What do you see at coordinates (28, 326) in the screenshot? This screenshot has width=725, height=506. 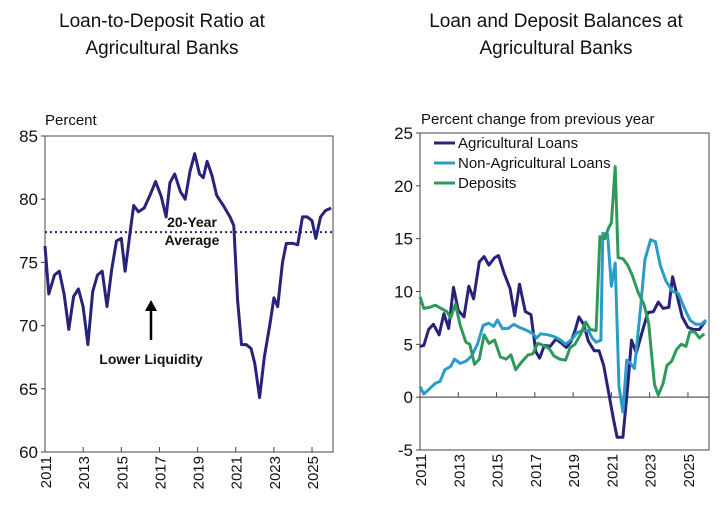 I see `left-y-tick-label: 70` at bounding box center [28, 326].